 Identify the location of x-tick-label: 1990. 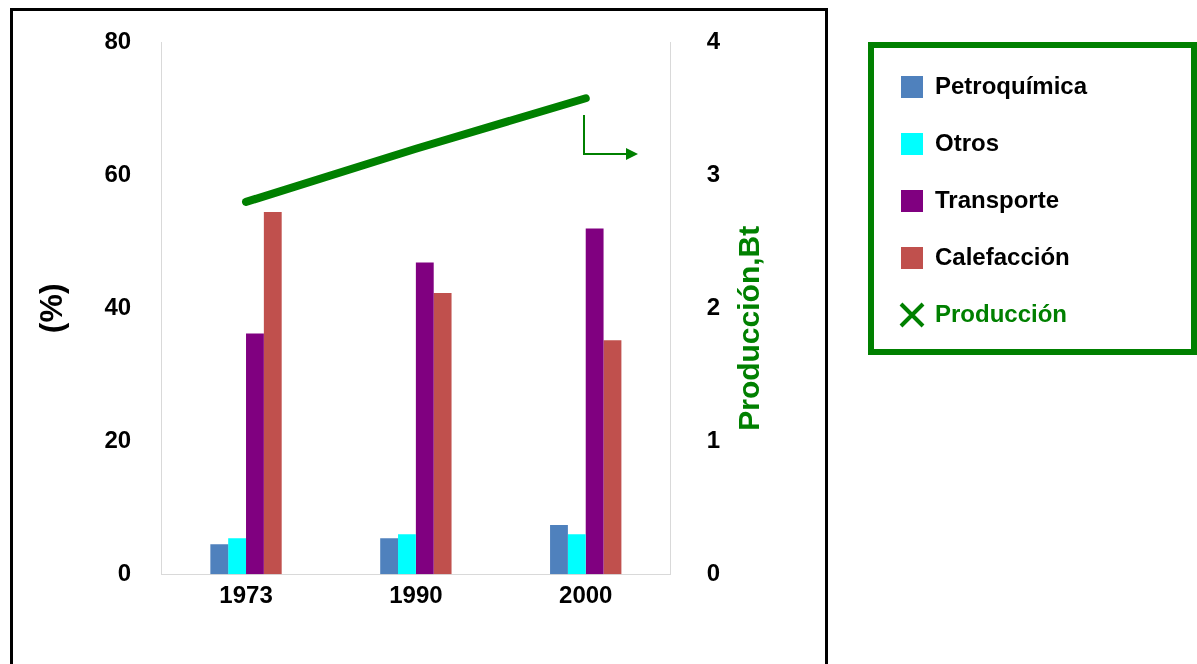
(416, 595).